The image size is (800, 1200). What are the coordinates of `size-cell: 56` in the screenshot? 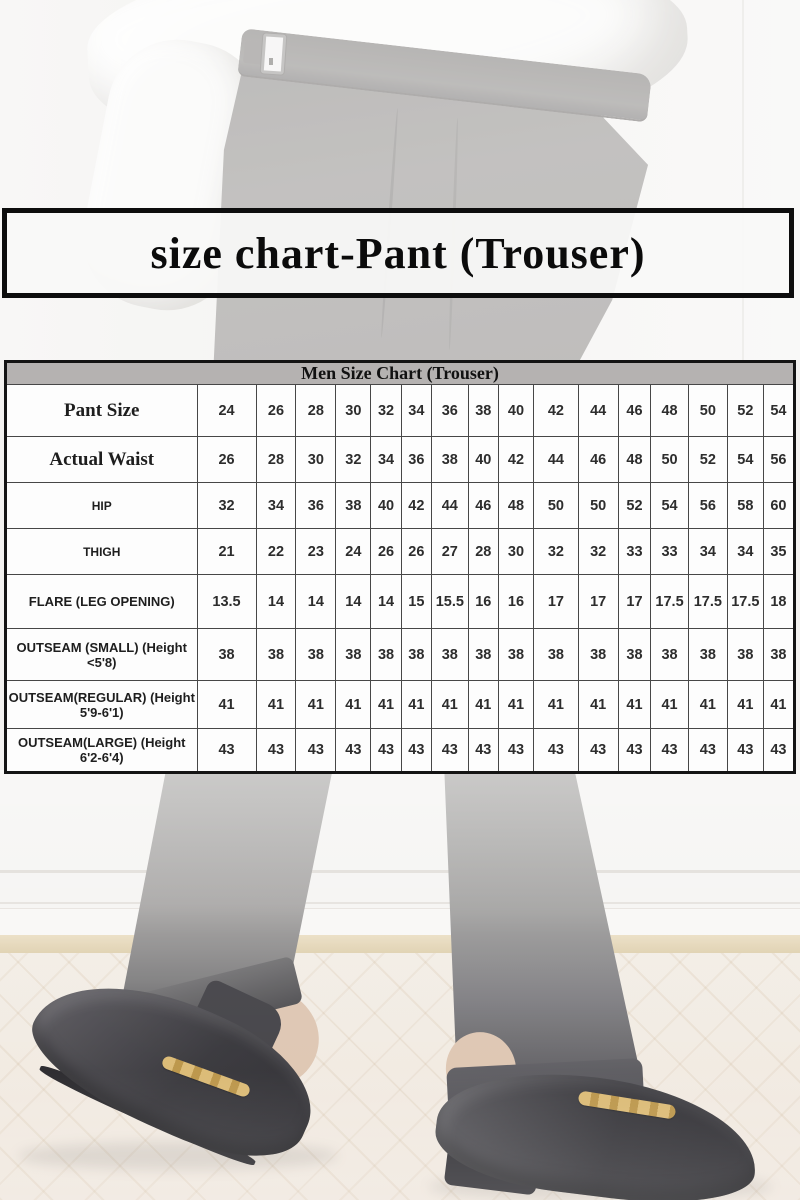 It's located at (779, 459).